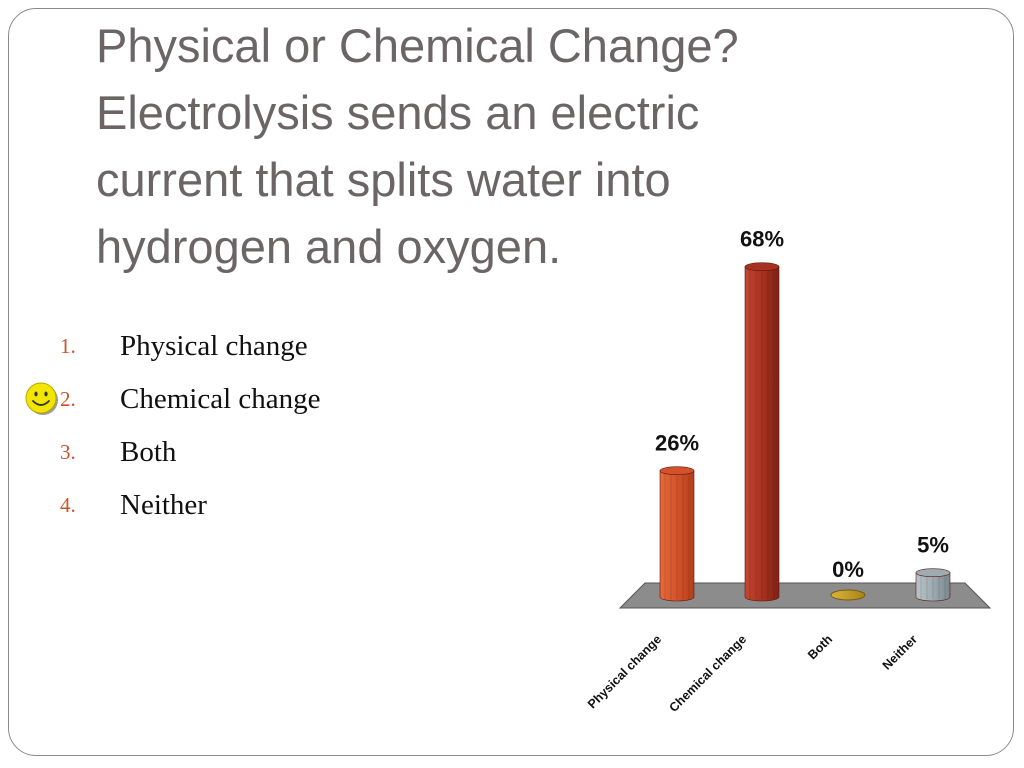 The image size is (1024, 768). What do you see at coordinates (677, 534) in the screenshot?
I see `bar-physical-change` at bounding box center [677, 534].